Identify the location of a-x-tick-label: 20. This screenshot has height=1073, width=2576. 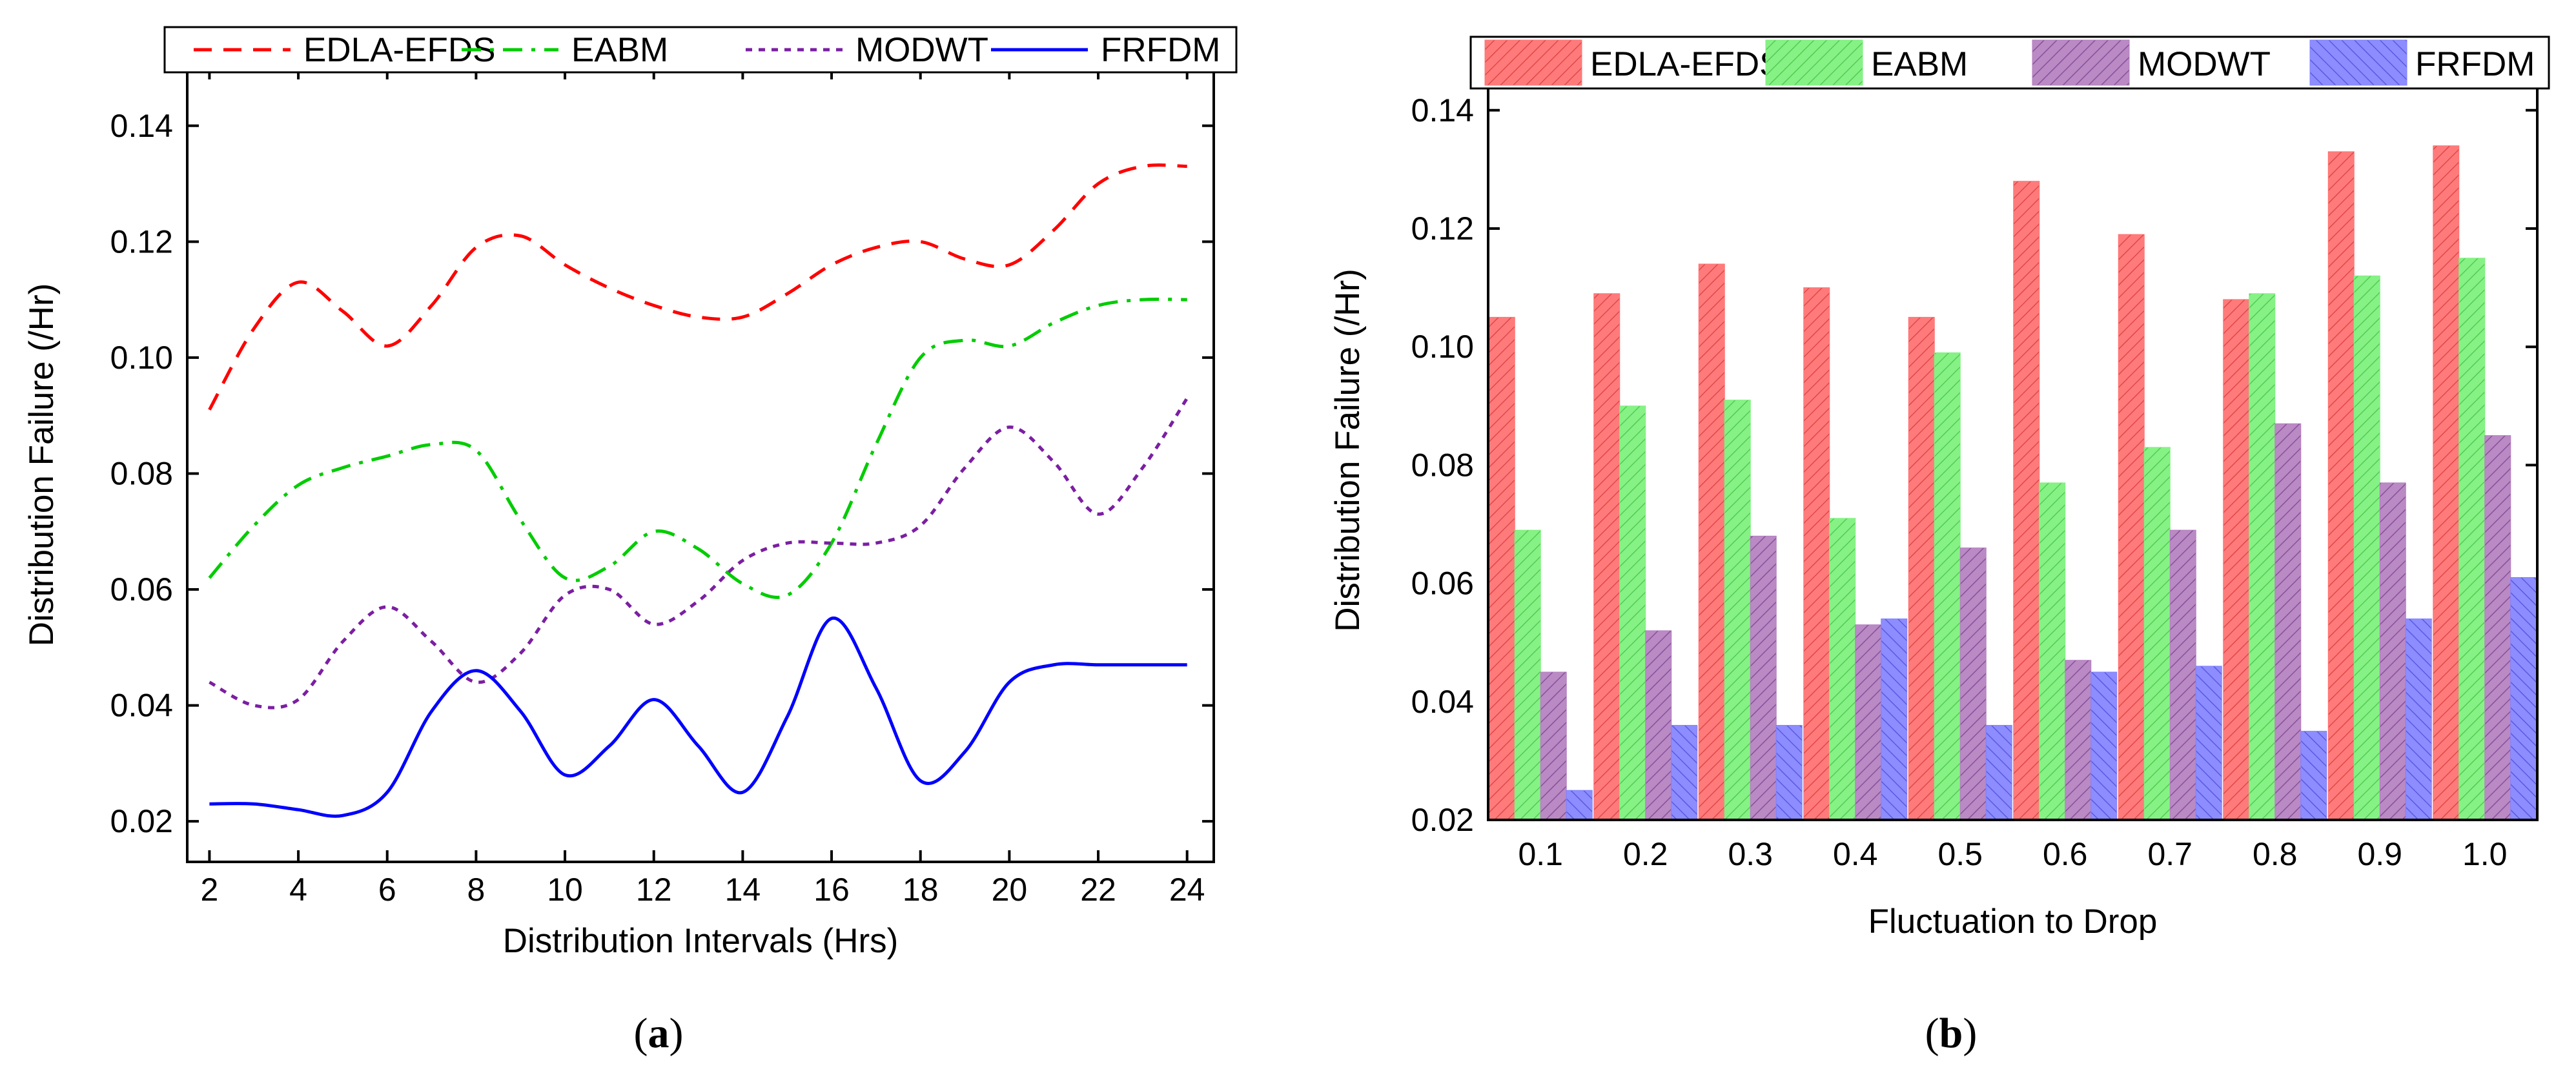
(1010, 890).